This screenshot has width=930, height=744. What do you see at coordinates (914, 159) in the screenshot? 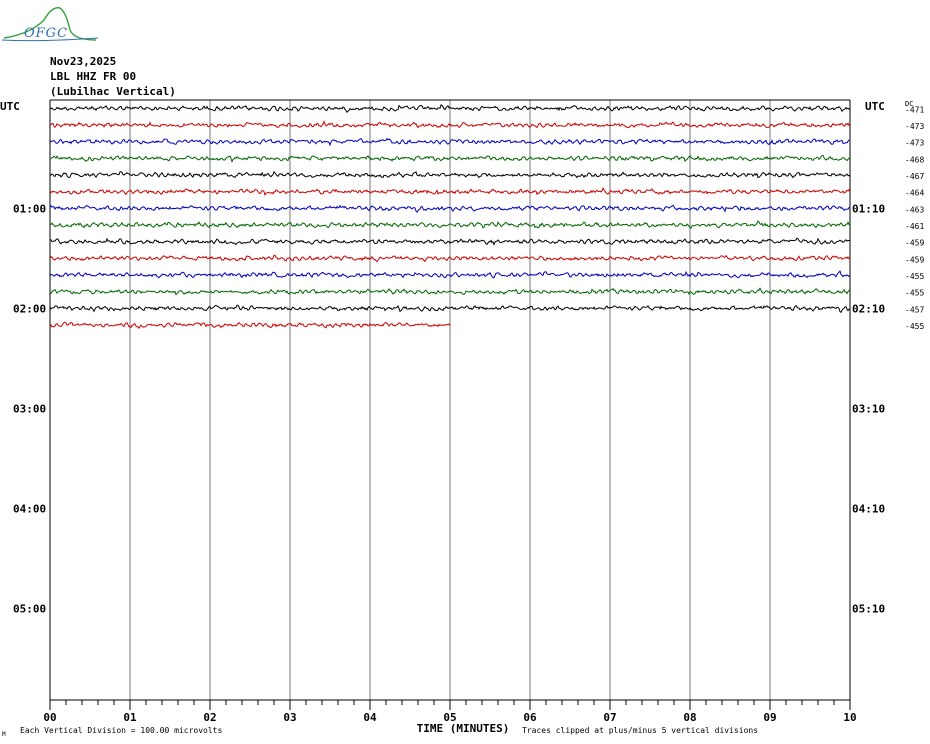
I see `dc-offset-label: -468` at bounding box center [914, 159].